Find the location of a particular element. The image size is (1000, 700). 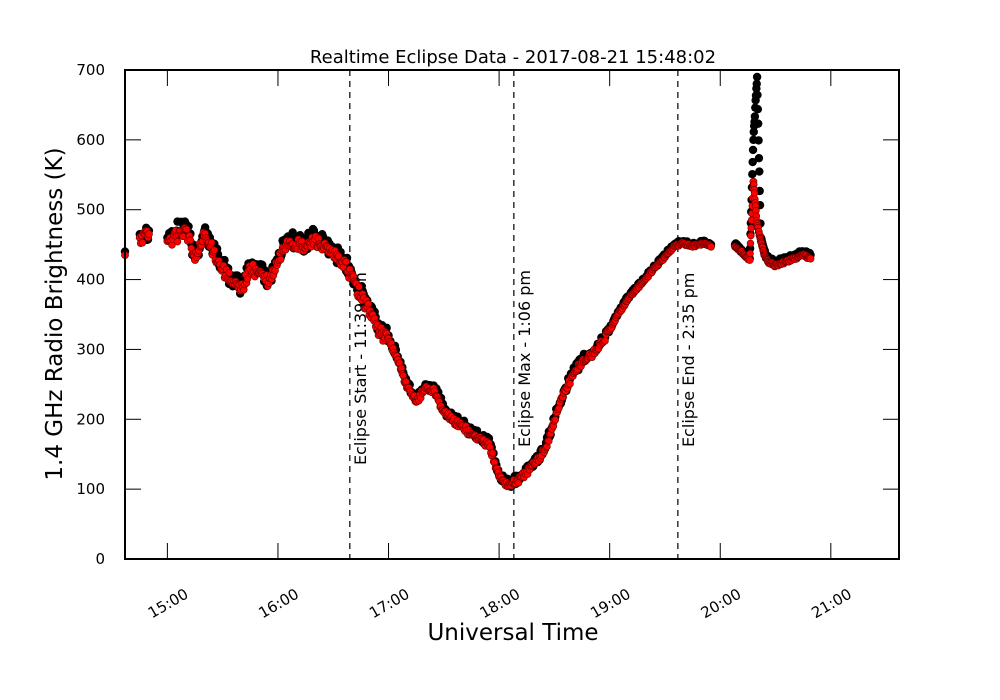

x-tick-label: 20:00 is located at coordinates (721, 603).